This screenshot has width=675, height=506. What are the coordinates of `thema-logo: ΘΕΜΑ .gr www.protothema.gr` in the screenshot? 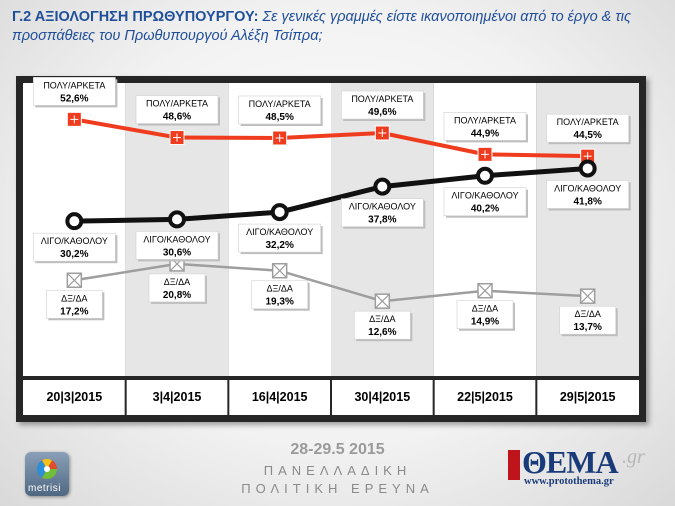 It's located at (578, 468).